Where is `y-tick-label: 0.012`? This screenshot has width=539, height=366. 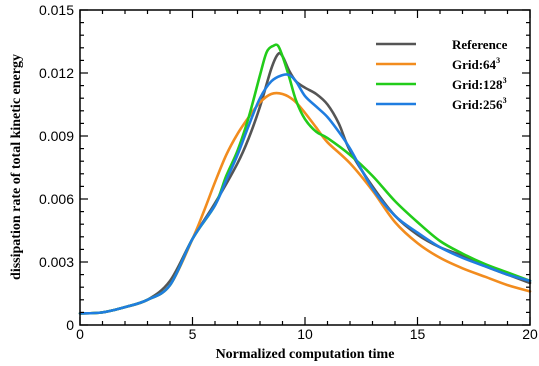
y-tick-label: 0.012 is located at coordinates (56, 73).